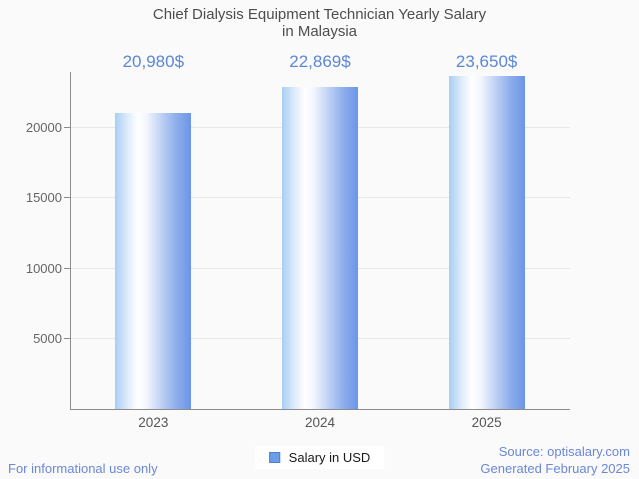 The image size is (639, 479). I want to click on y-axis, so click(70, 240).